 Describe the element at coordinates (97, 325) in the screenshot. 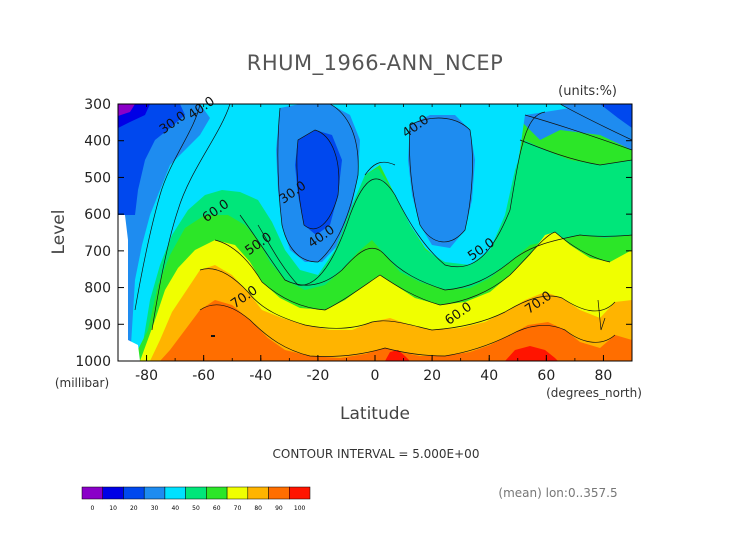

I see `y-tick-label: 900` at that location.